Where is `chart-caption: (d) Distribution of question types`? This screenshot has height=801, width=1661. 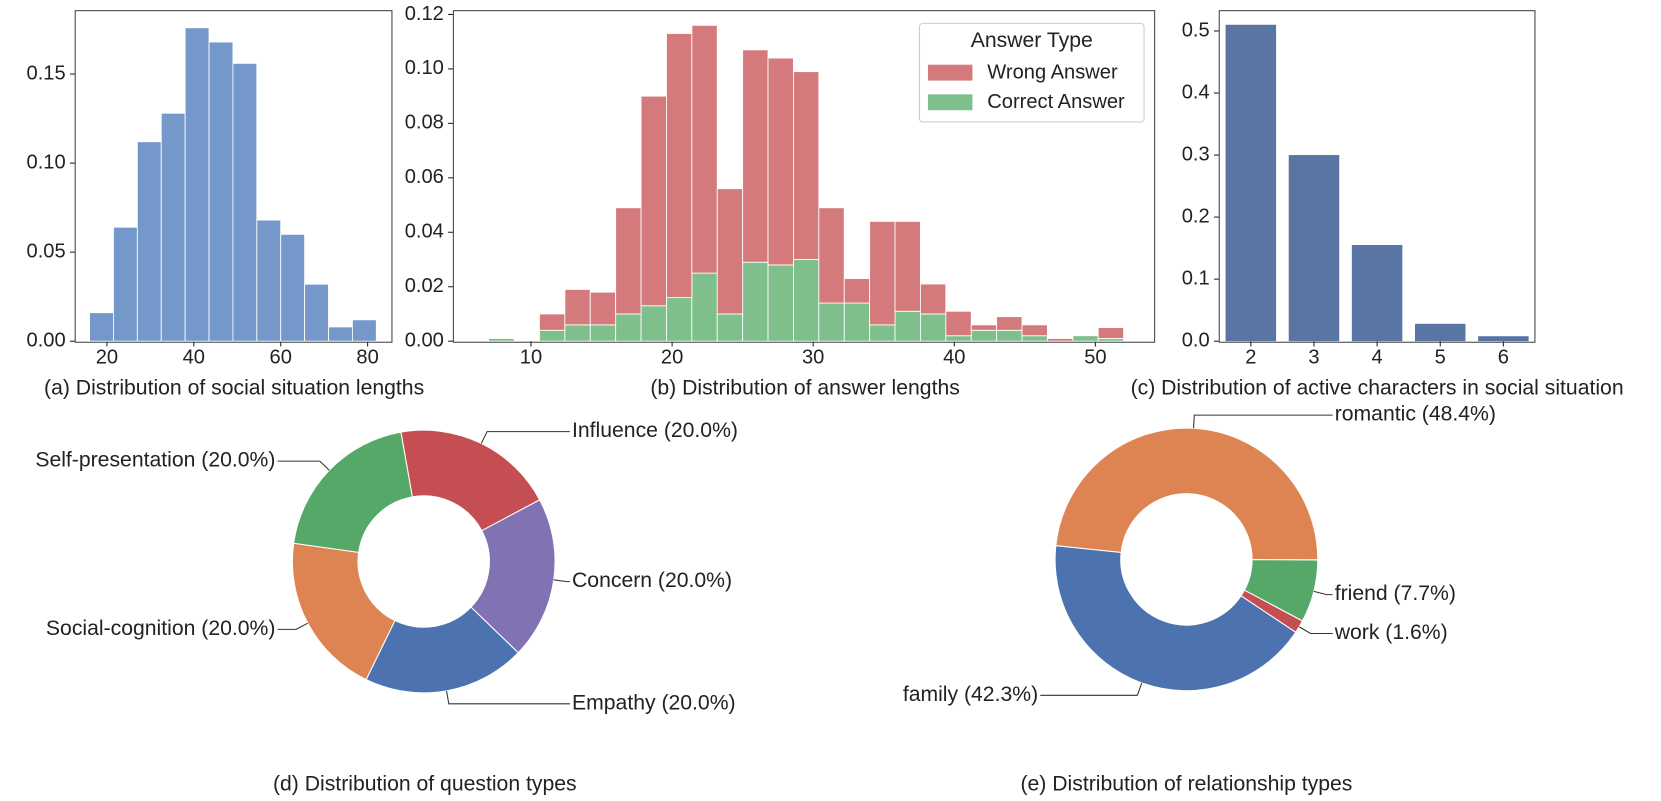 chart-caption: (d) Distribution of question types is located at coordinates (425, 784).